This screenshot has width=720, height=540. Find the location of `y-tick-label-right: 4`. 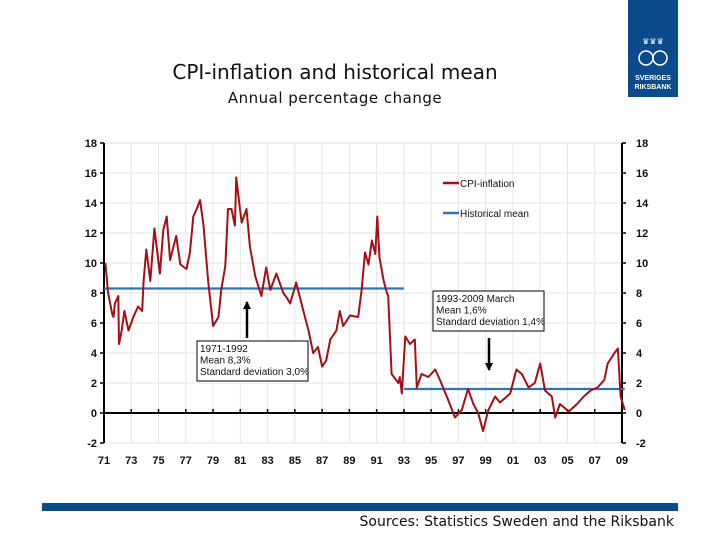

y-tick-label-right: 4 is located at coordinates (639, 354).